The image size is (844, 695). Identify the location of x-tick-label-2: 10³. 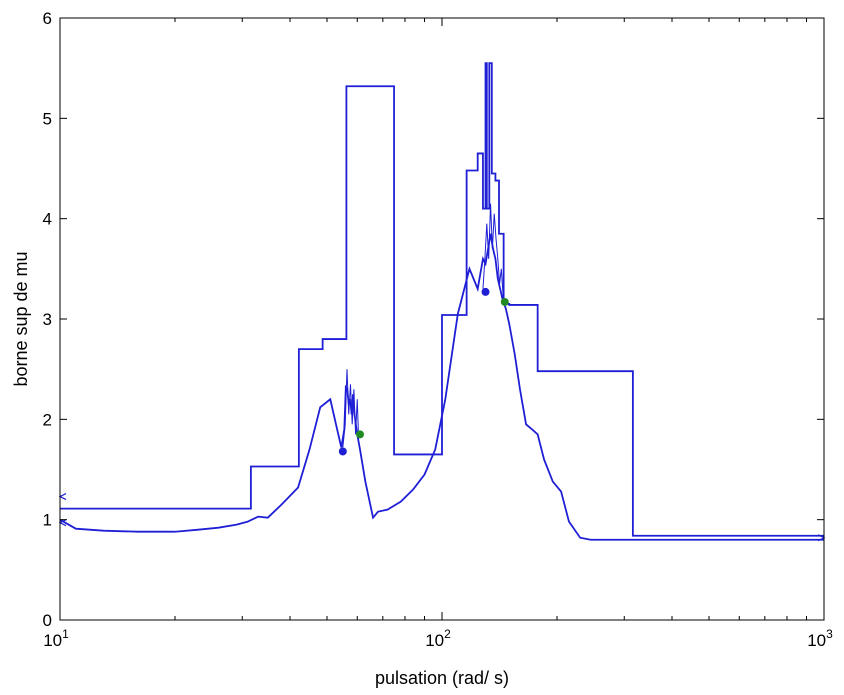
(820, 638).